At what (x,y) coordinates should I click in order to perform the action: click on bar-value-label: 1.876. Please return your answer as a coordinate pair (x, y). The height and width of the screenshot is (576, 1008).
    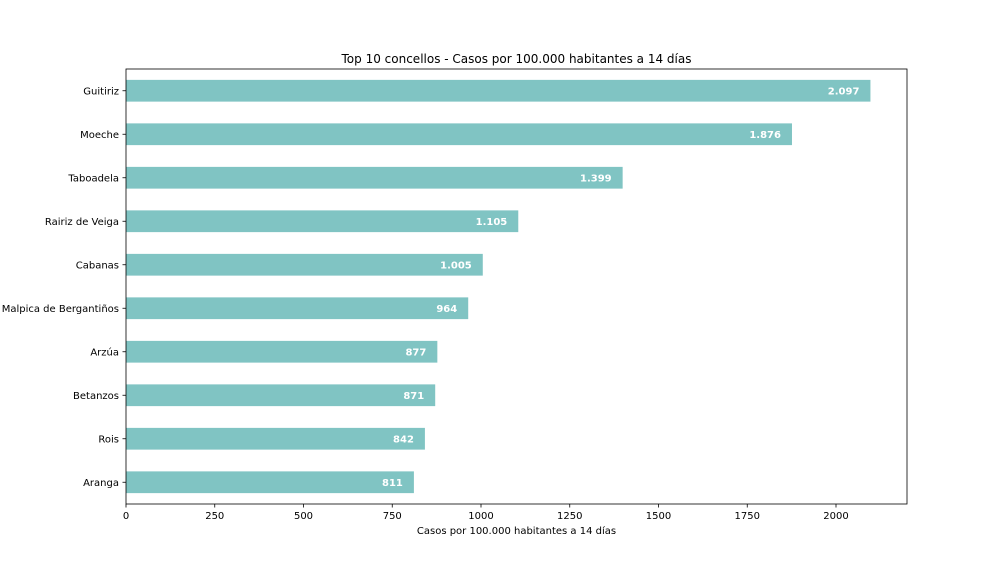
    Looking at the image, I should click on (765, 135).